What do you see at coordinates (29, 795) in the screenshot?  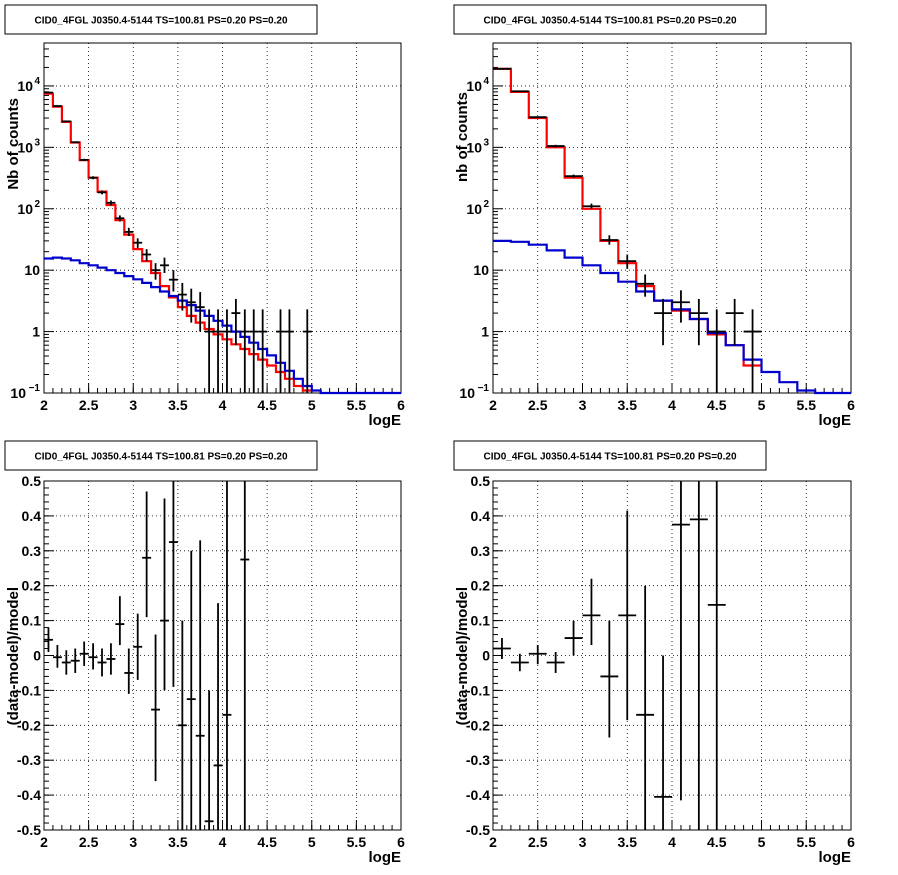 I see `y-tick-label: -0.4` at bounding box center [29, 795].